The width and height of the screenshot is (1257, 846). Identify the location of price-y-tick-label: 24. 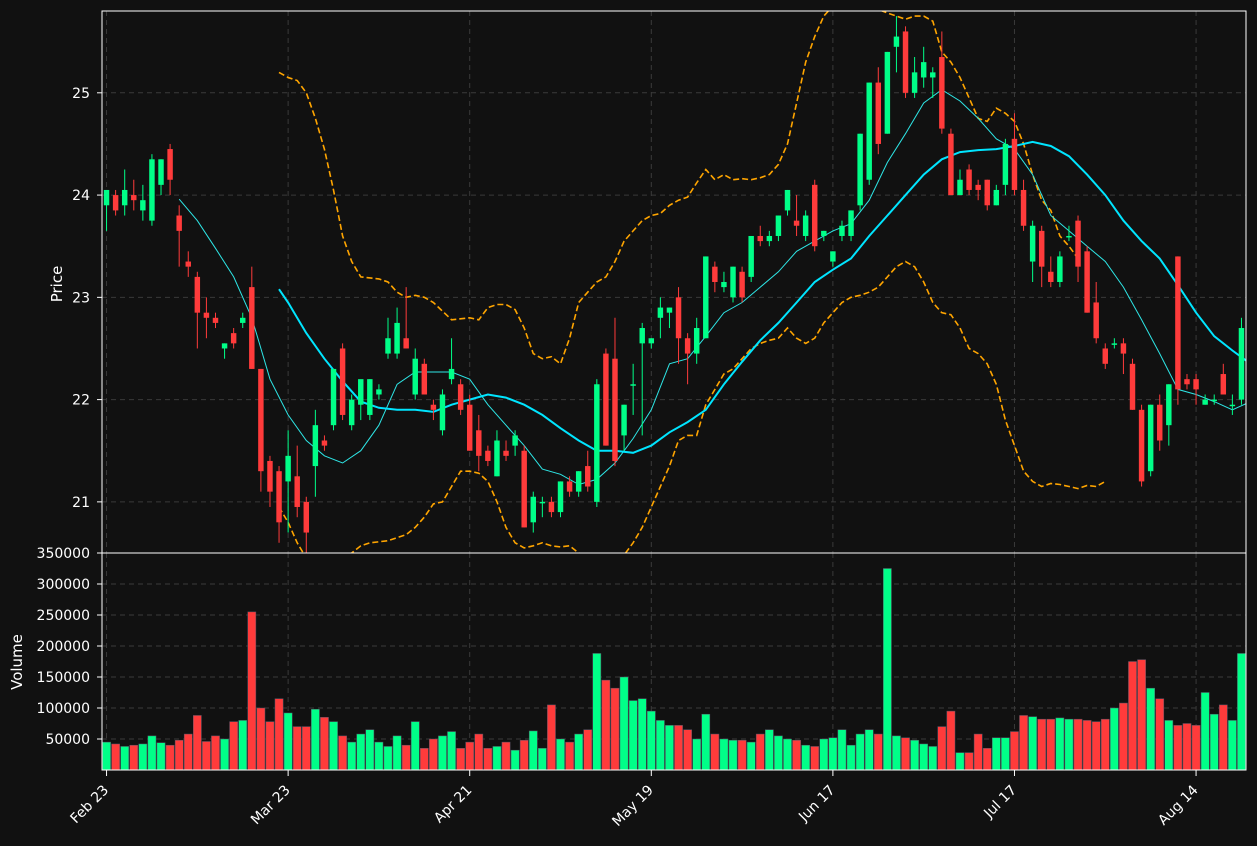
(81, 196).